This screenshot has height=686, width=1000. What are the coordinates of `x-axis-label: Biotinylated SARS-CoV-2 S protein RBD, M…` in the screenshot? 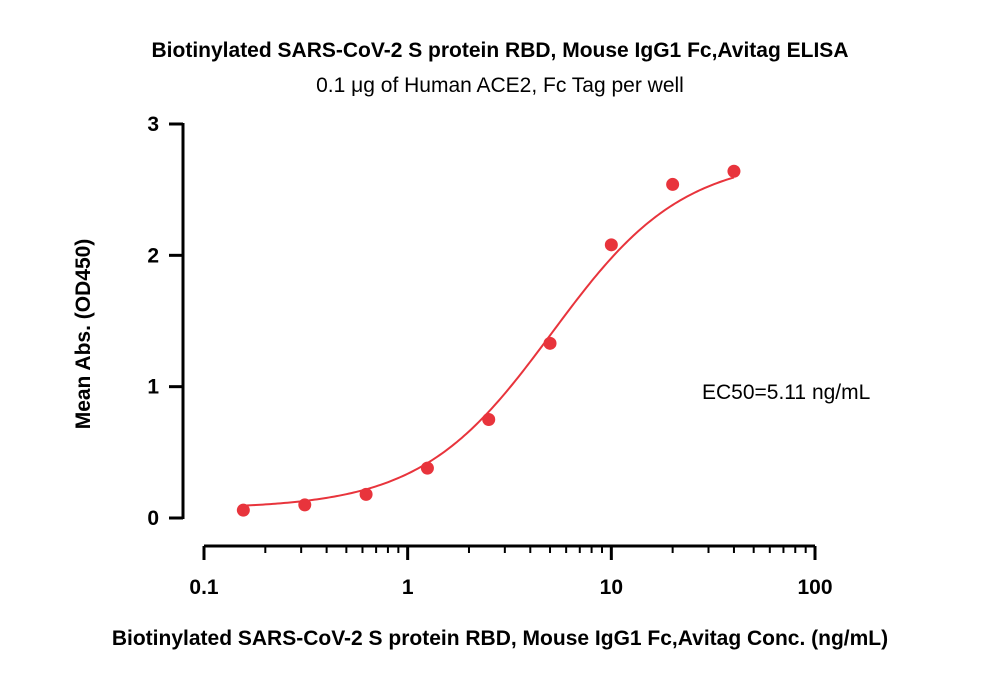 It's located at (500, 638).